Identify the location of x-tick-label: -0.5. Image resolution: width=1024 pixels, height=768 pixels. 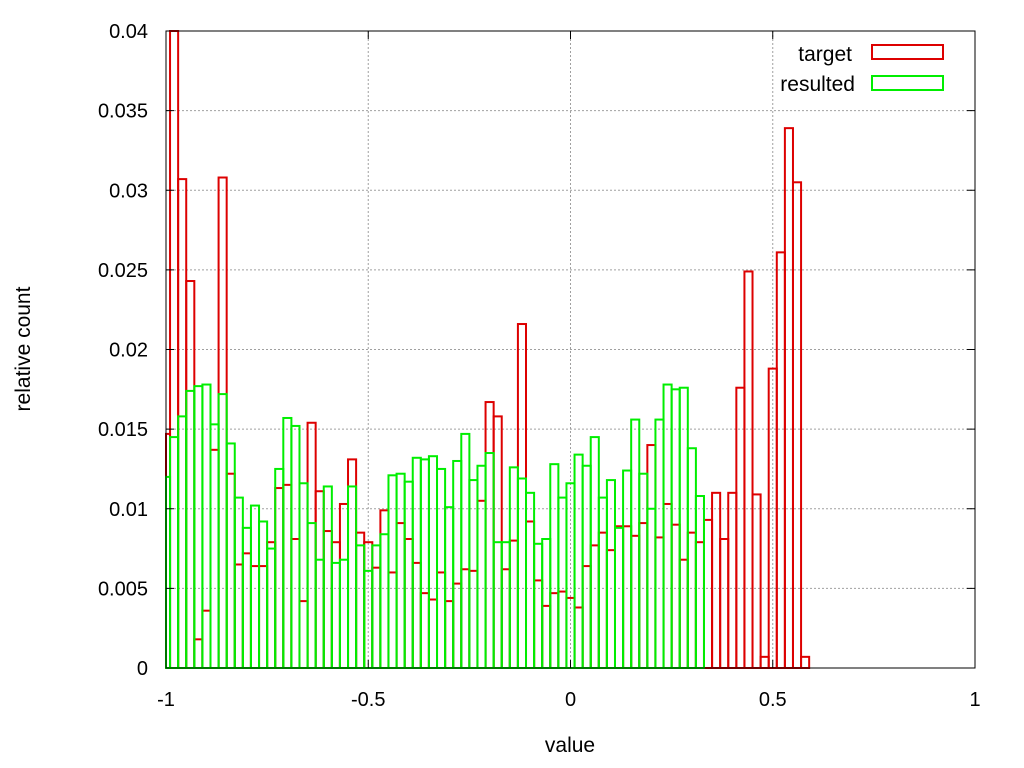
(368, 700).